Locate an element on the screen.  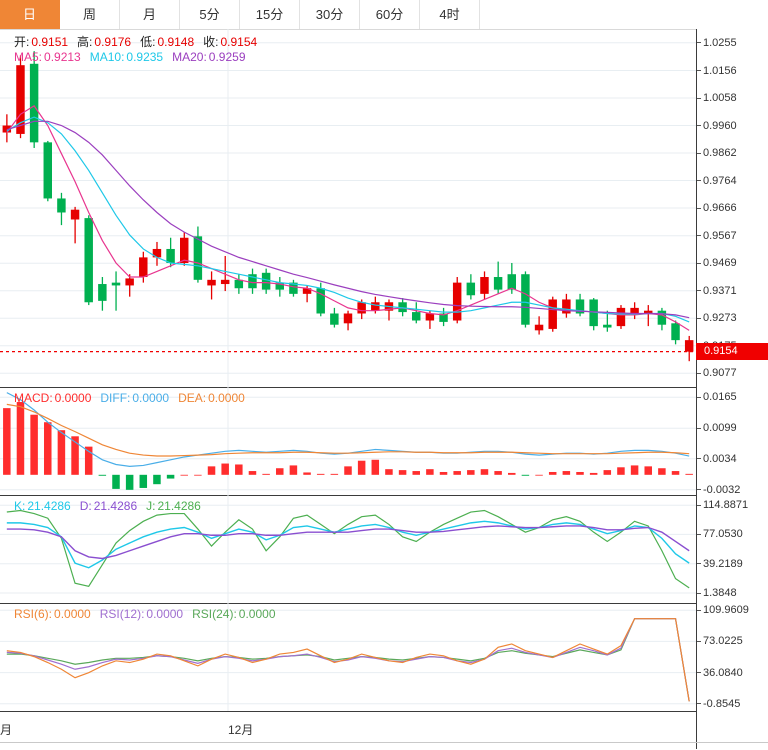
tab-7: 60分 is located at coordinates (390, 14).